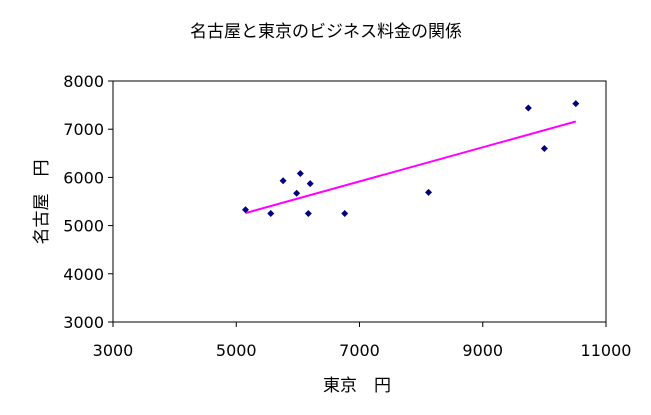 The image size is (651, 415). I want to click on x-tick-label: 7000, so click(359, 350).